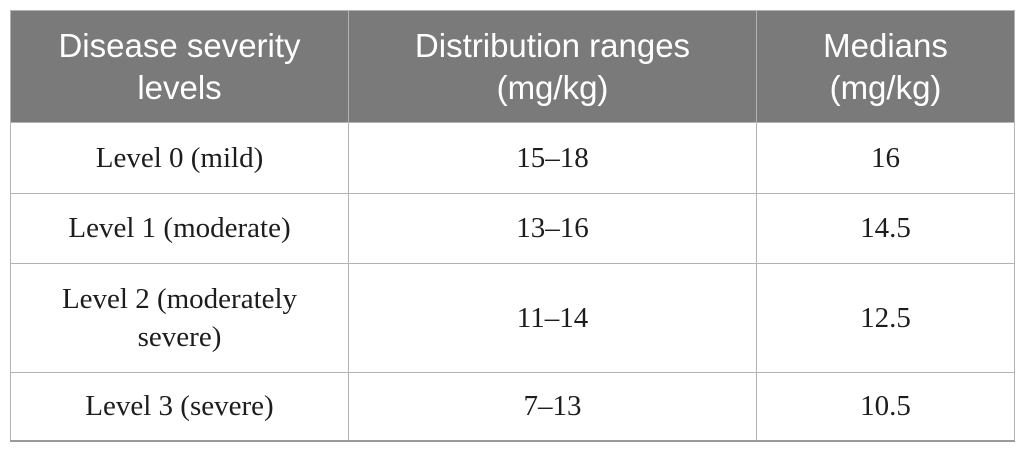 This screenshot has width=1025, height=454. I want to click on distribution-range-cell: 15–18, so click(552, 158).